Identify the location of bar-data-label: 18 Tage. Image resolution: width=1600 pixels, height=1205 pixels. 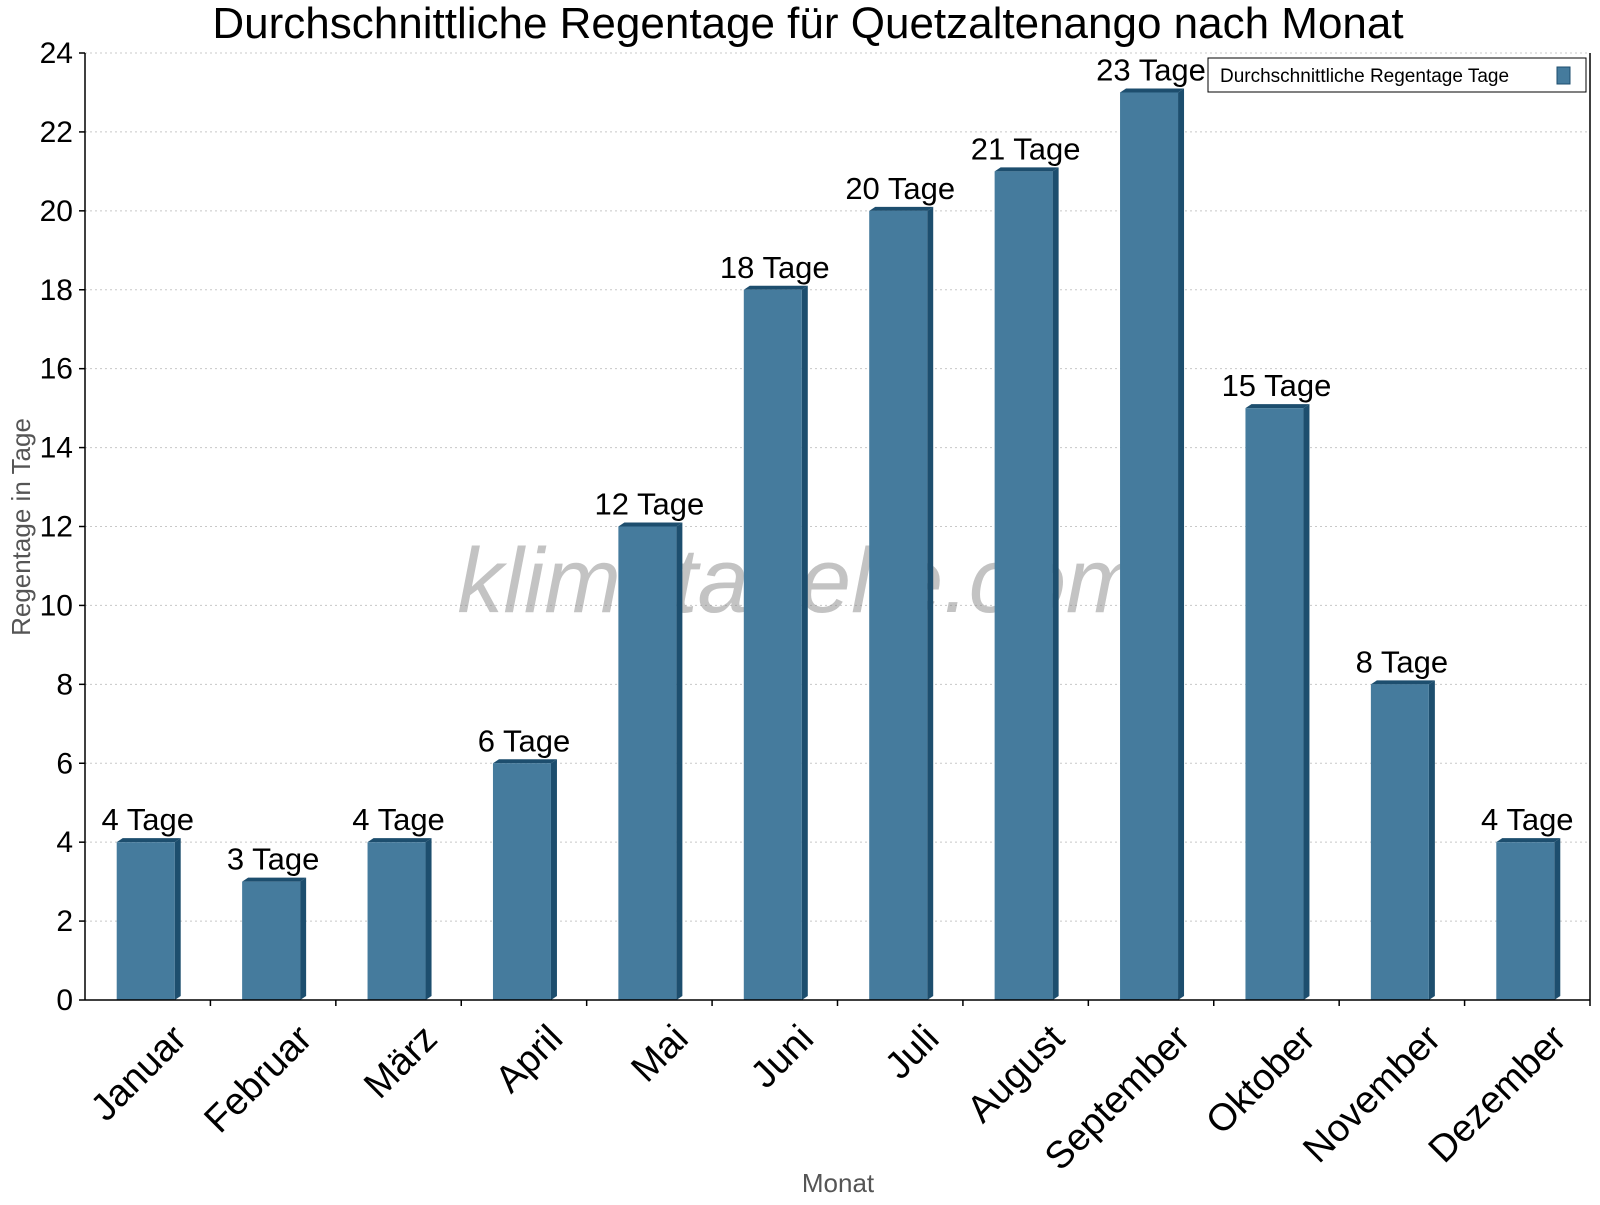
(775, 267).